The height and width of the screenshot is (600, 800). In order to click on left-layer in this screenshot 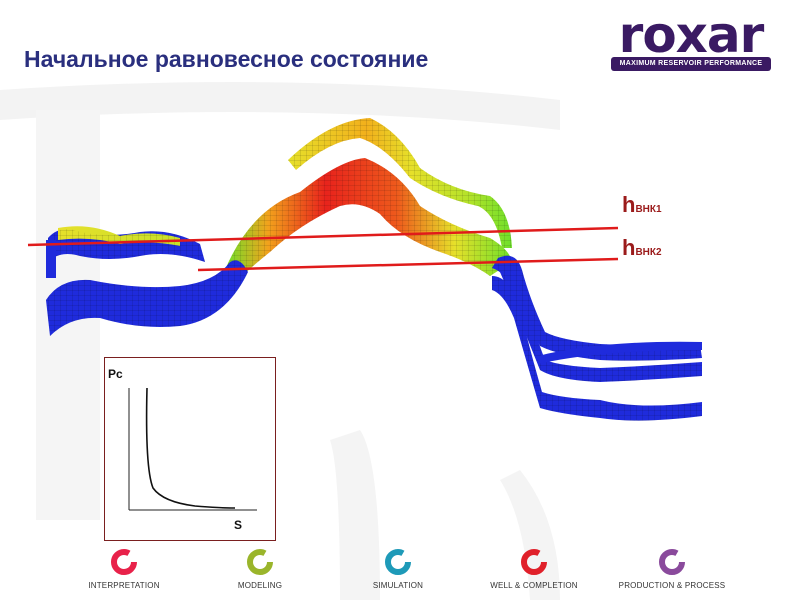, I will do `click(125, 252)`.